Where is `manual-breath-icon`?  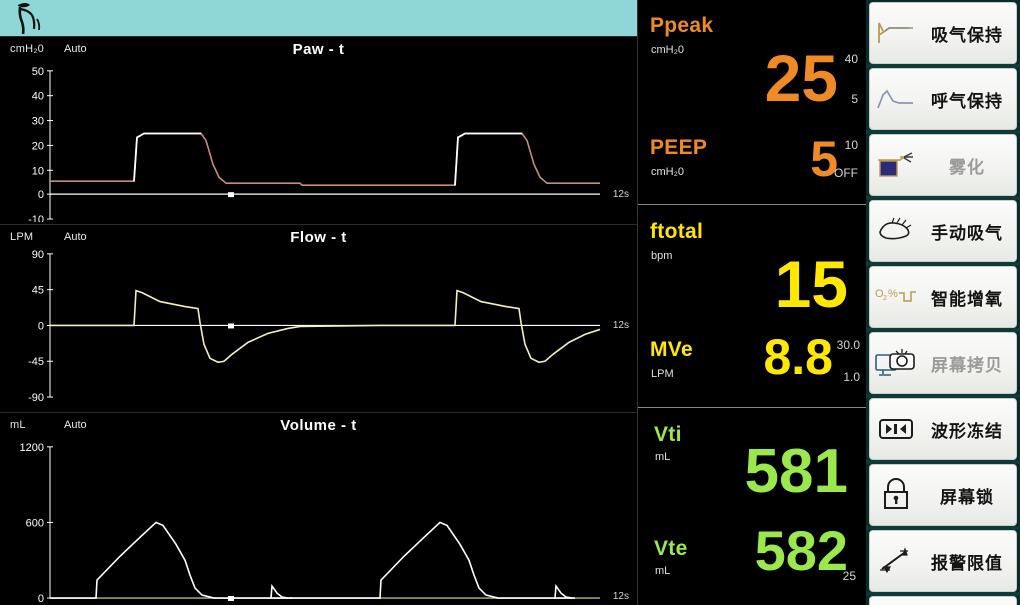
manual-breath-icon is located at coordinates (896, 231).